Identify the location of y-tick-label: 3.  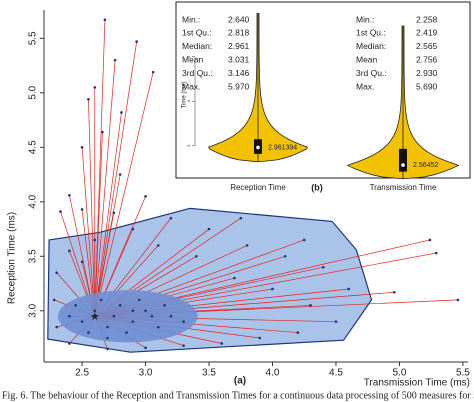
(188, 145).